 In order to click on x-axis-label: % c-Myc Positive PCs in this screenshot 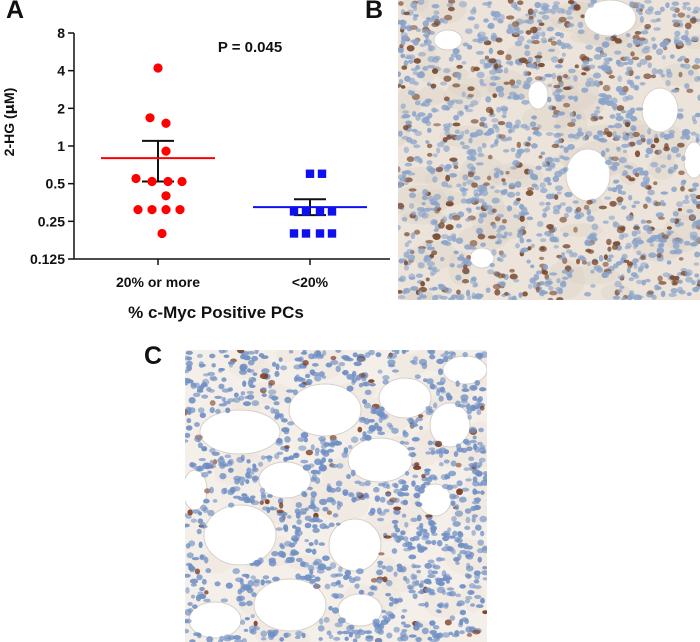, I will do `click(216, 312)`.